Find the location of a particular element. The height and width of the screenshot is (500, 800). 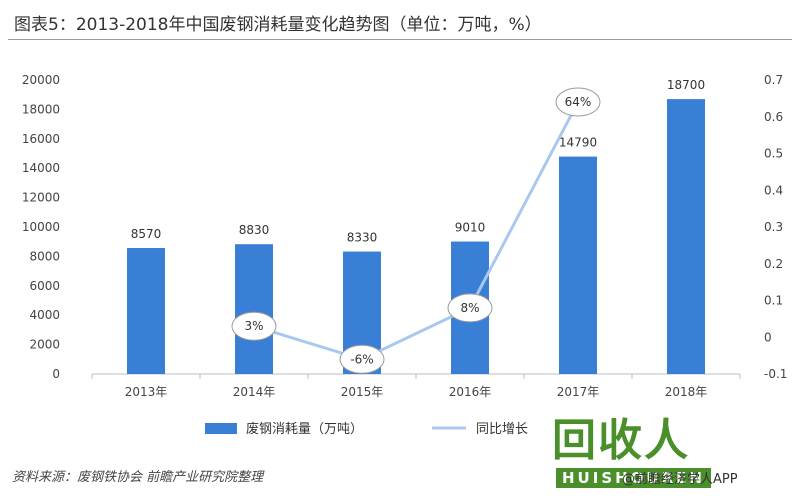

y-left-tick-label: 6000 is located at coordinates (44, 286).